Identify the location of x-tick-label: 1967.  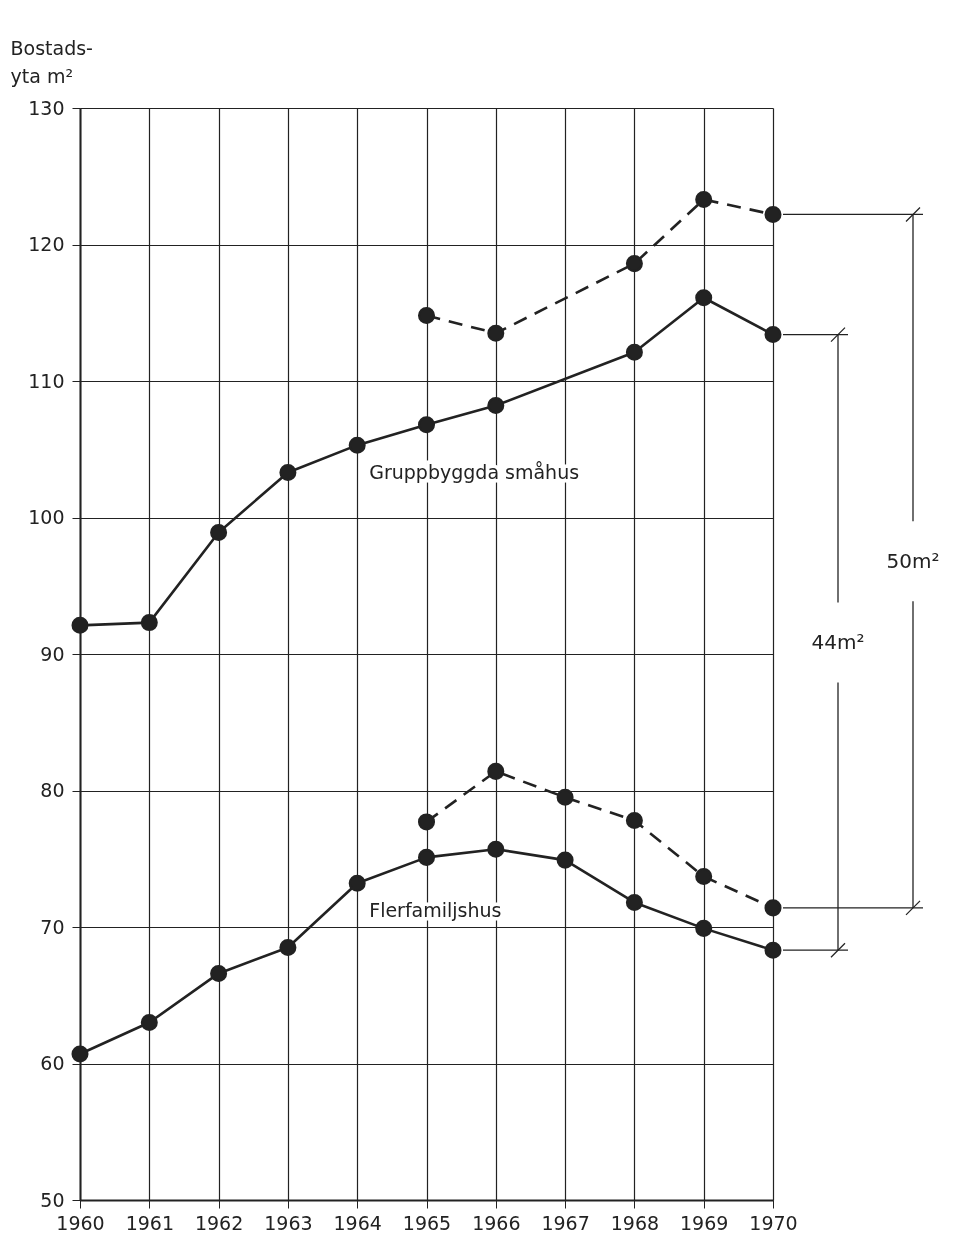
(565, 1222).